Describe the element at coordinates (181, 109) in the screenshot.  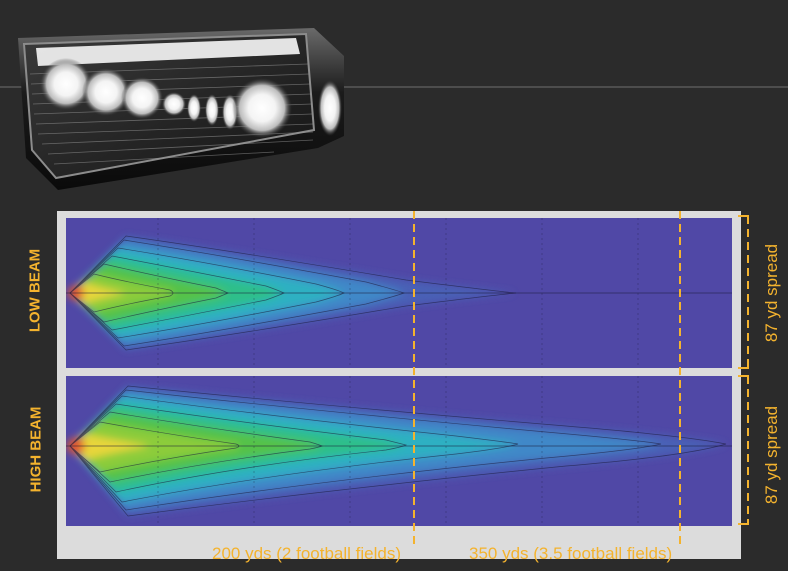
I see `led-headlight-image` at that location.